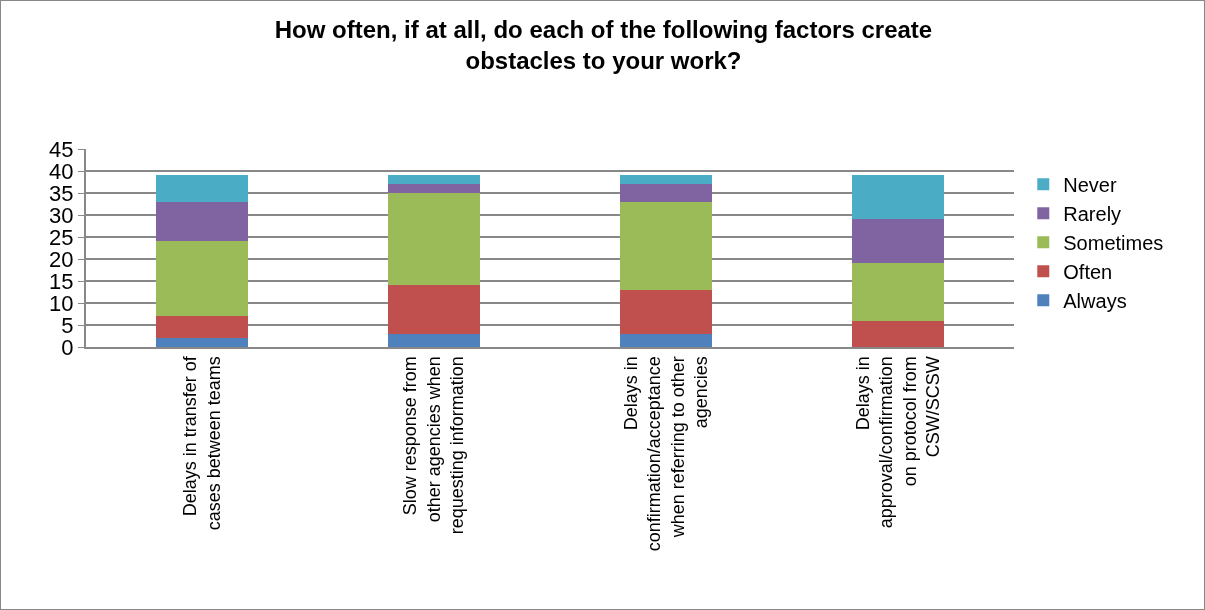 This screenshot has height=610, width=1205. Describe the element at coordinates (1092, 214) in the screenshot. I see `legend-label: Rarely` at that location.